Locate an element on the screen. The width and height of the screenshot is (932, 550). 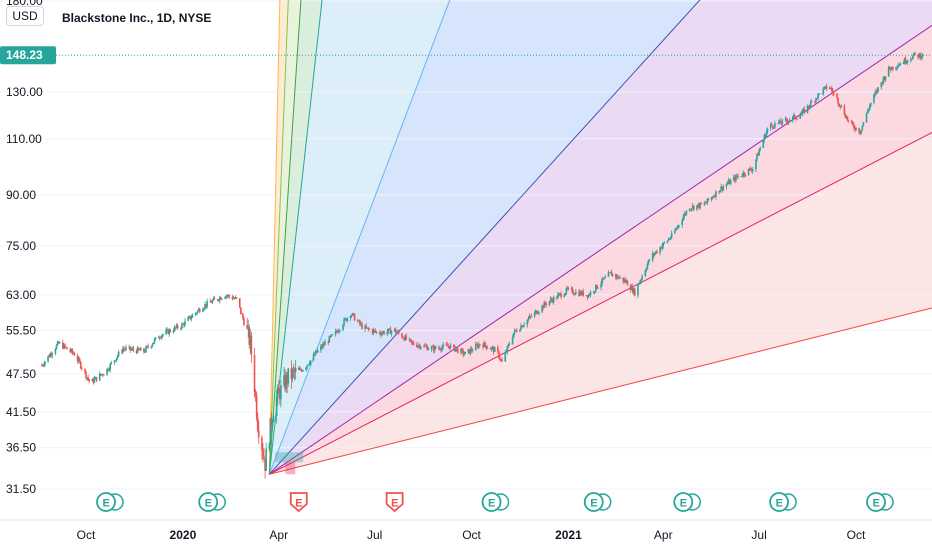
time-axis: Oct 2020 Apr Jul Oct 2021 Apr Jul Oct is located at coordinates (466, 530).